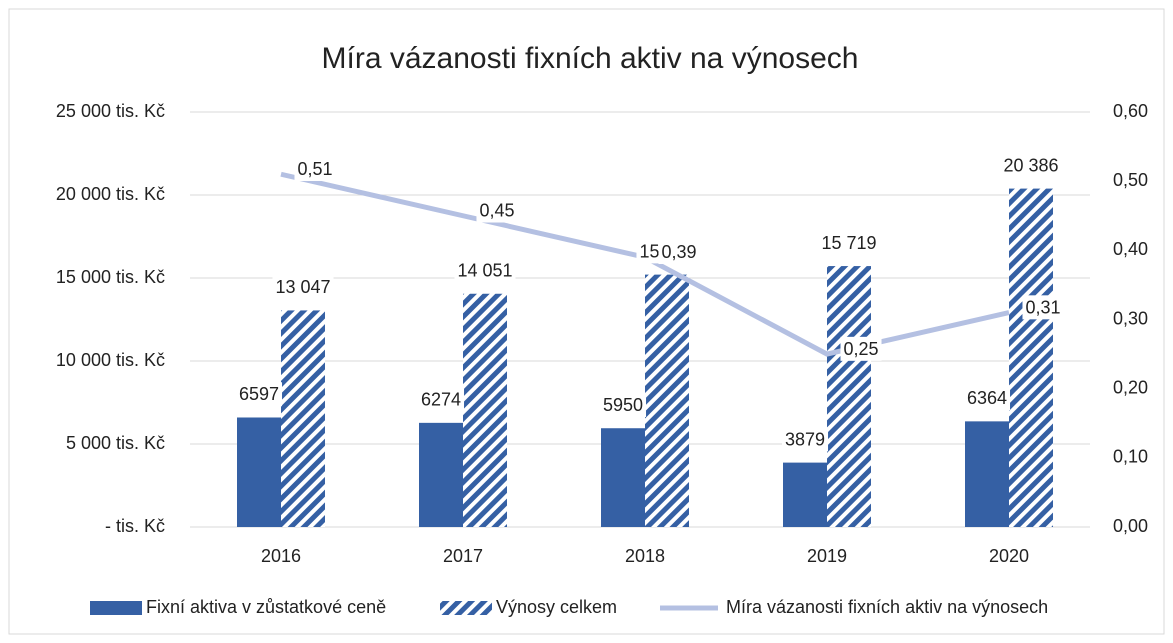  I want to click on legend-label: Míra vázanosti fixních aktiv na výnosech, so click(887, 607).